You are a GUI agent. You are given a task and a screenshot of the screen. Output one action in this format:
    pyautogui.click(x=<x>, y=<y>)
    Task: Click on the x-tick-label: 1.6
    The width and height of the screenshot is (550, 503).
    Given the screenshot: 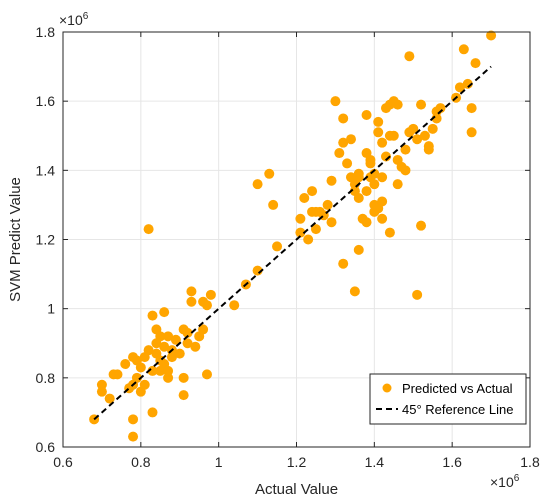 What is the action you would take?
    pyautogui.click(x=452, y=462)
    